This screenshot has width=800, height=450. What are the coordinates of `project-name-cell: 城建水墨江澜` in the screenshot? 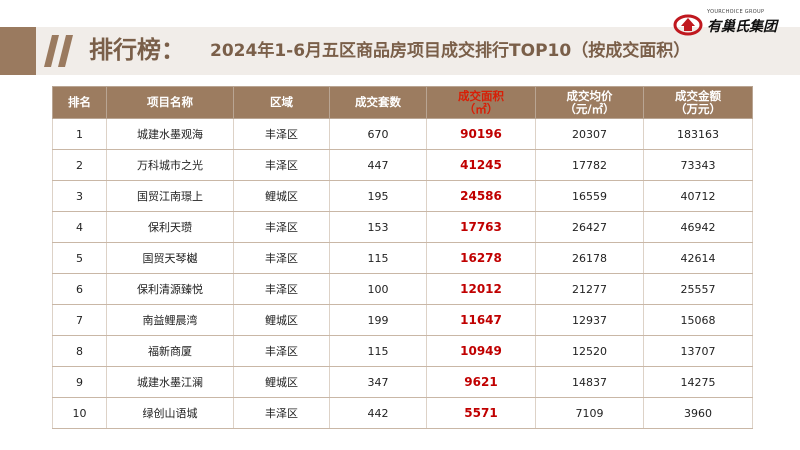 It's located at (170, 382).